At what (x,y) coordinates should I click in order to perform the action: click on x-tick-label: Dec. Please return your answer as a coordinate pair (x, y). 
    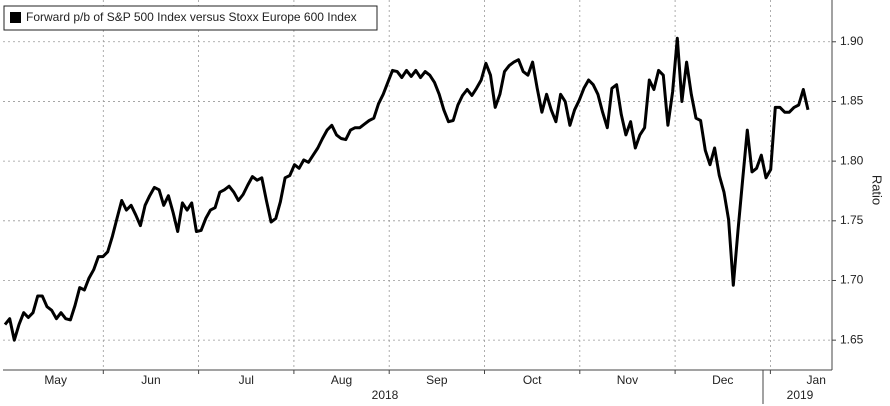
    Looking at the image, I should click on (722, 380).